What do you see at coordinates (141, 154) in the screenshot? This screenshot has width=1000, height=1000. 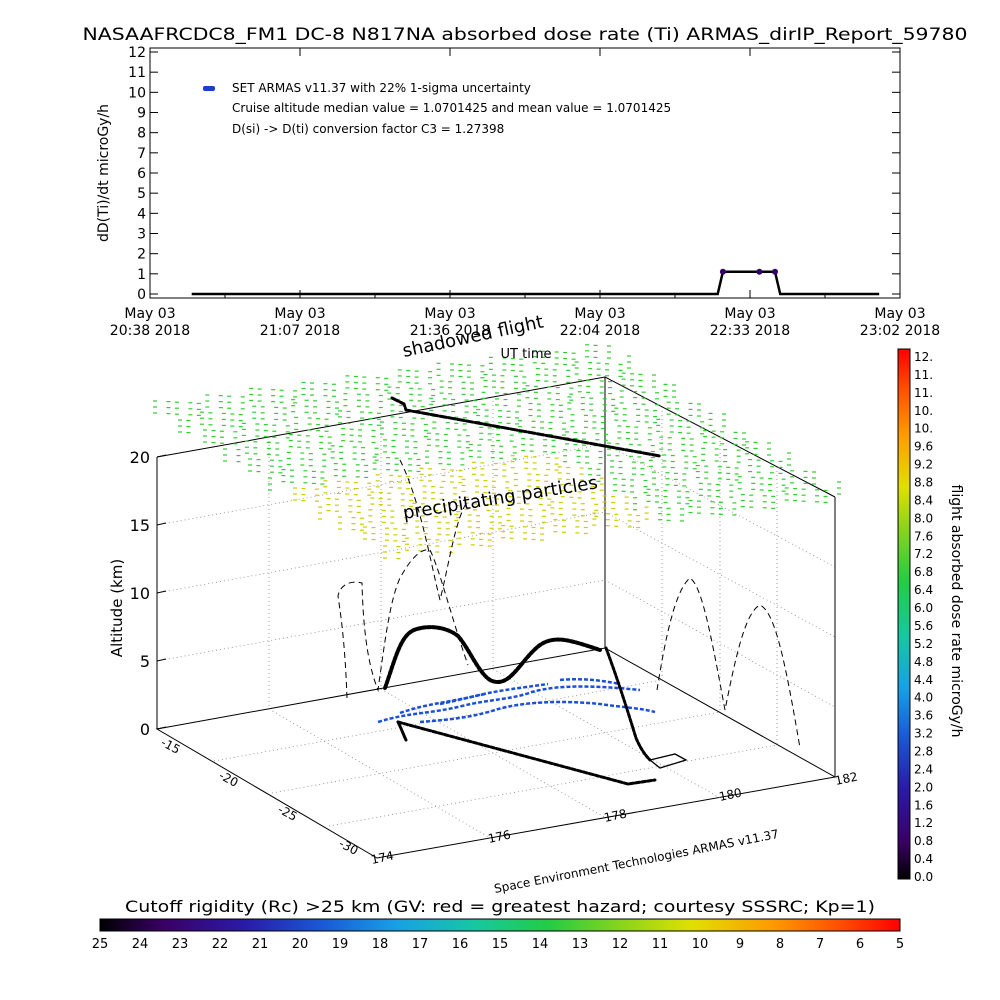 I see `dose-y-tick-label: 7` at bounding box center [141, 154].